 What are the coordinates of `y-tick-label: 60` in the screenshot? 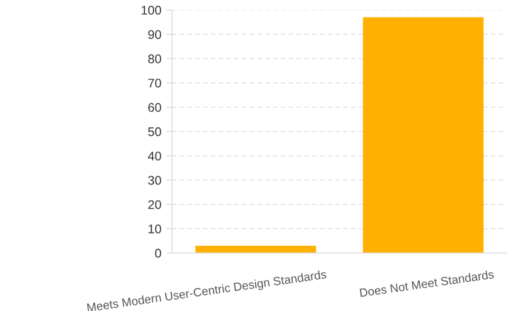 It's located at (155, 107).